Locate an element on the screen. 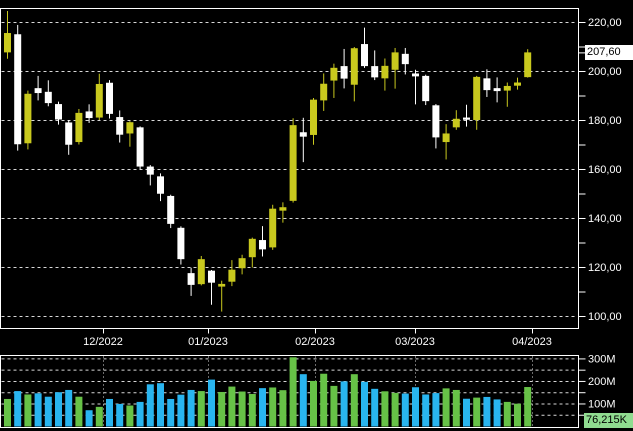 This screenshot has width=633, height=431. volume-axis-label: 300M is located at coordinates (602, 359).